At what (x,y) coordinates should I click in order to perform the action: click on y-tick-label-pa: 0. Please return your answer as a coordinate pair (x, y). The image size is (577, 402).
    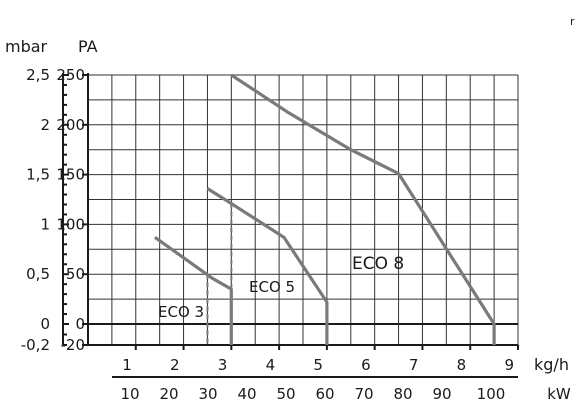
    Looking at the image, I should click on (80, 324).